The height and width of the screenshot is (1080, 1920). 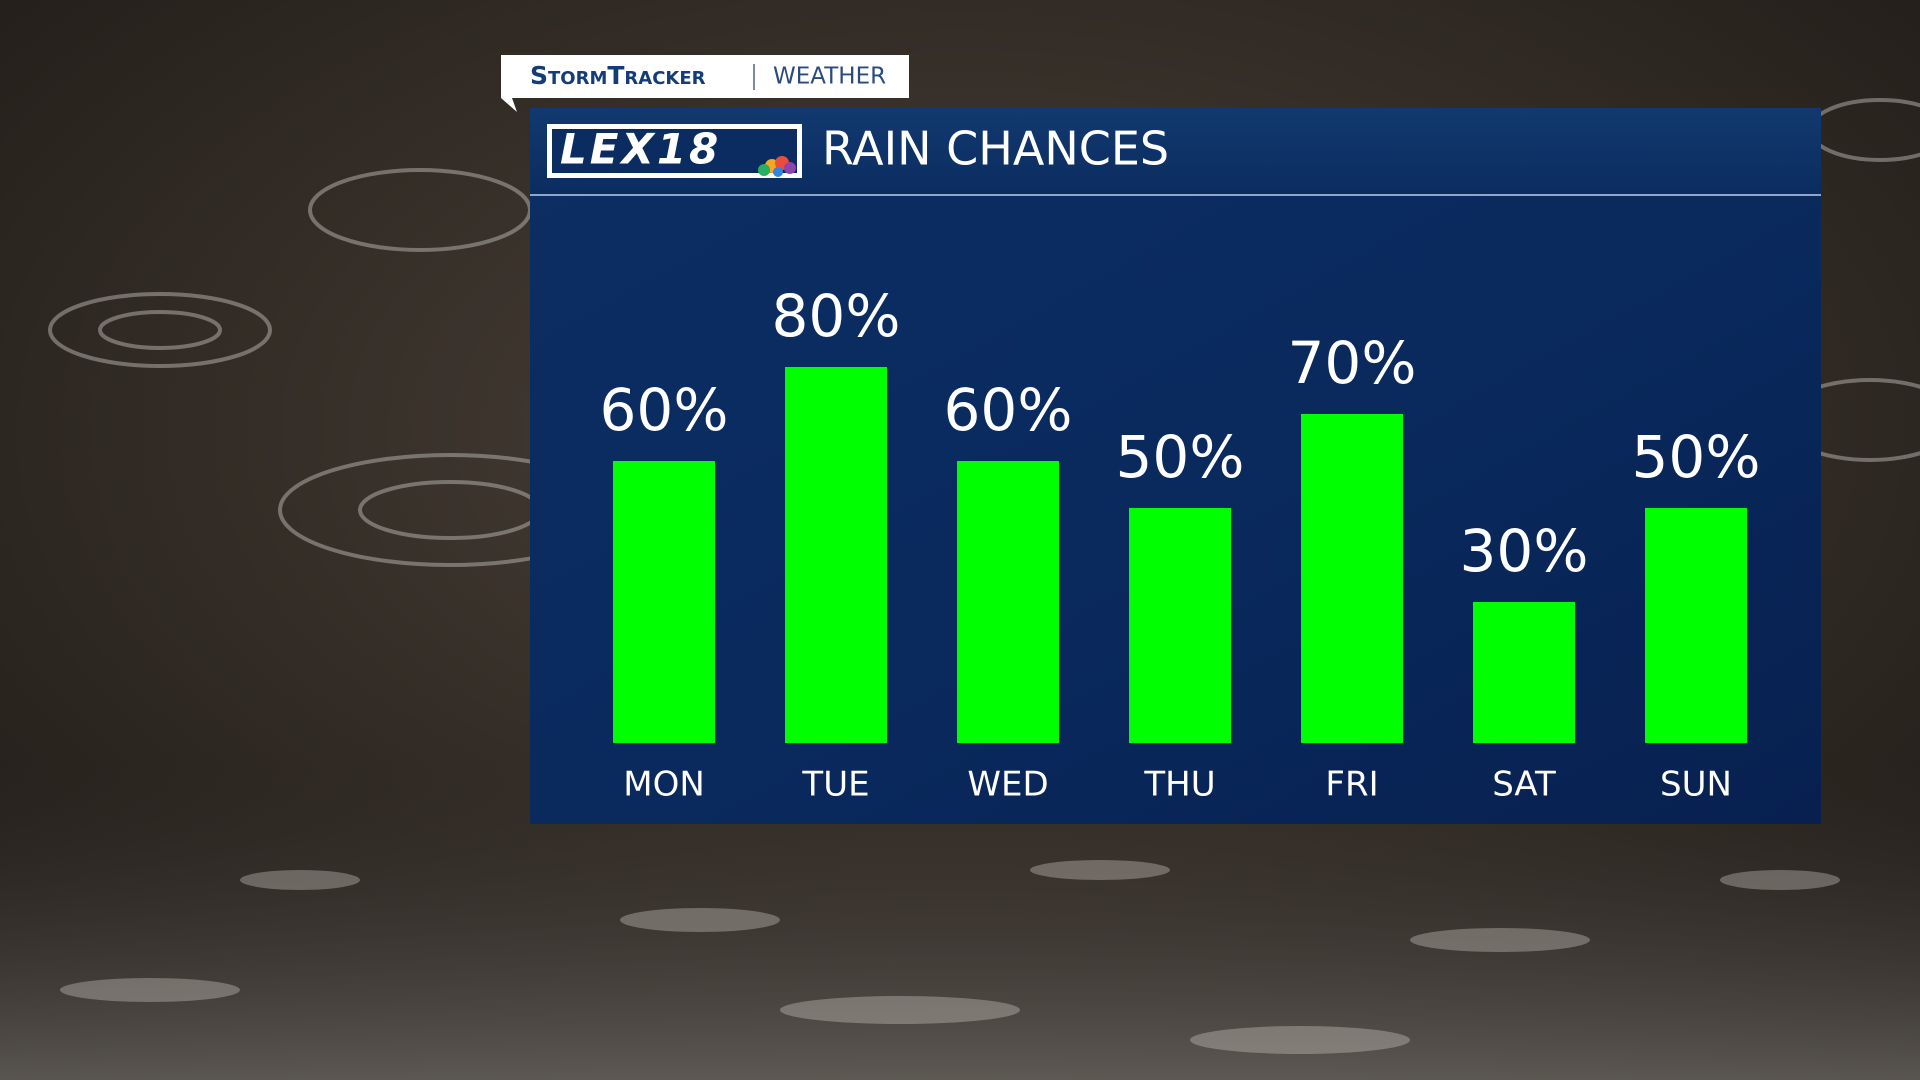 I want to click on logo-inner, so click(x=674, y=151).